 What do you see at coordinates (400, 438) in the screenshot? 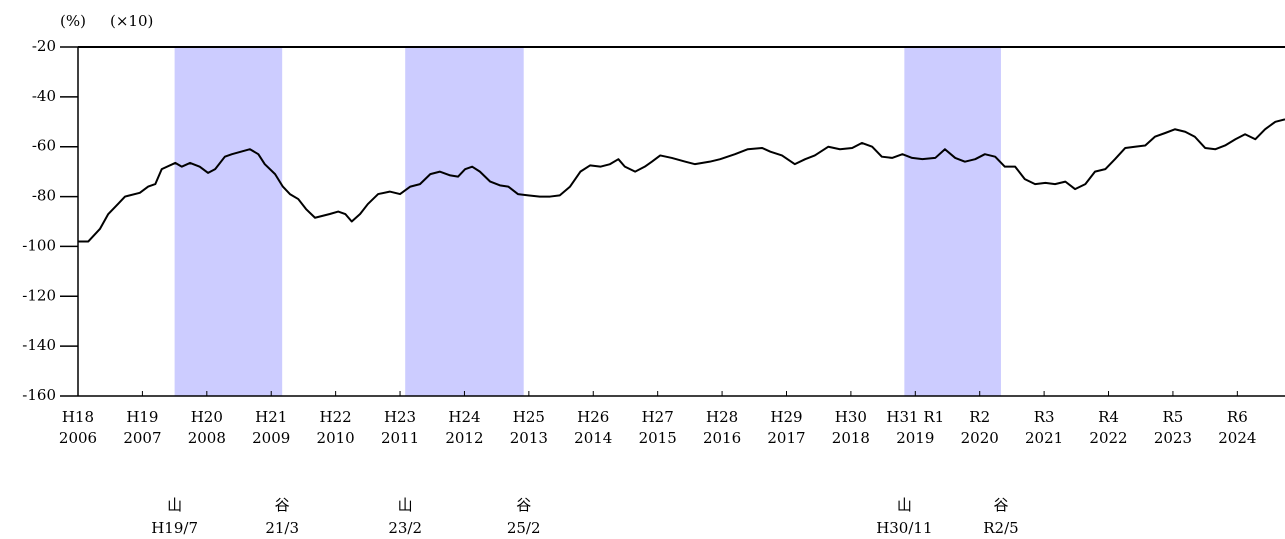
I see `x-tick-label: 2011` at bounding box center [400, 438].